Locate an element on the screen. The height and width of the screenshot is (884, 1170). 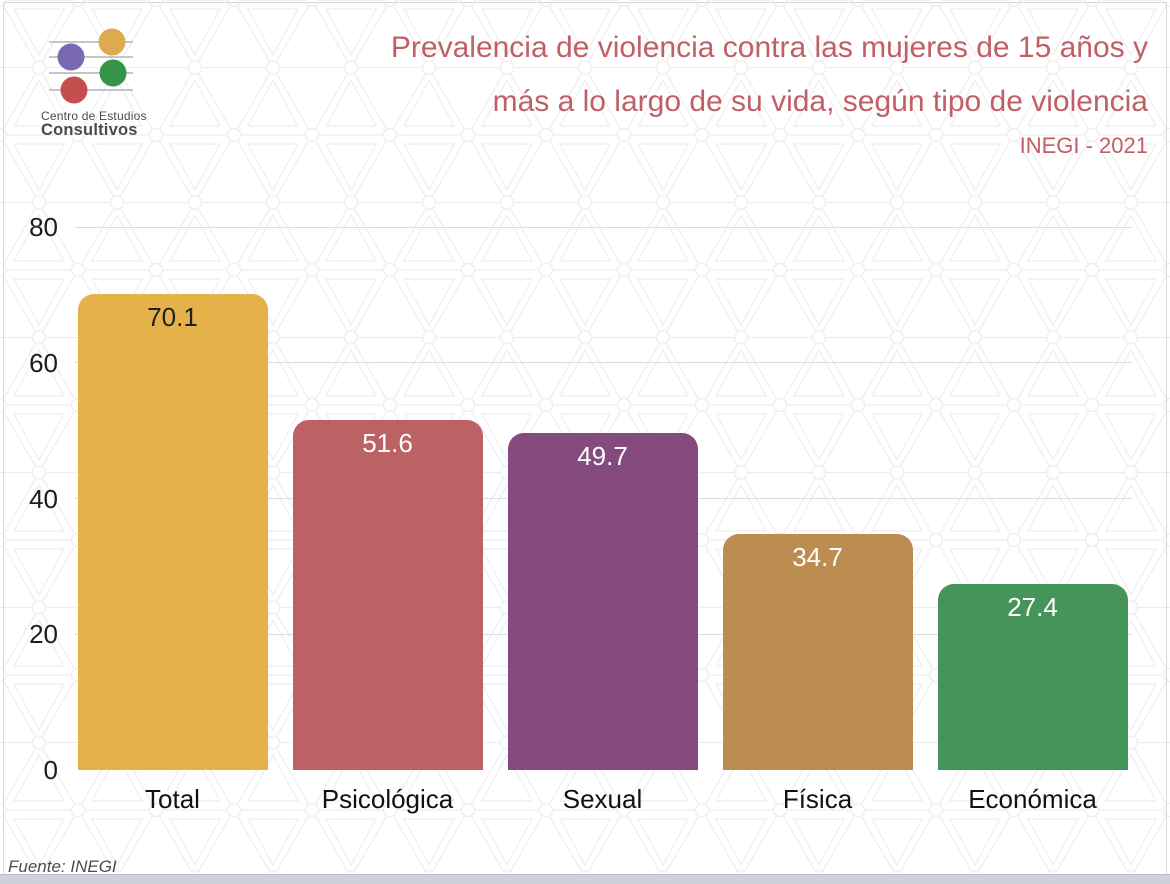
bottom-edge-bar is located at coordinates (585, 879).